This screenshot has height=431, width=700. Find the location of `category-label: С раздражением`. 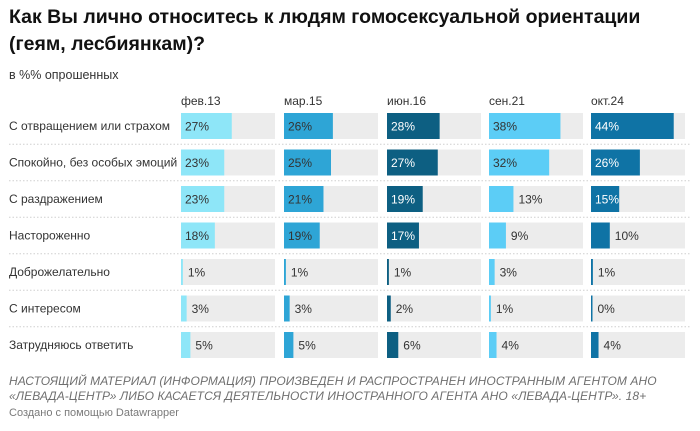

category-label: С раздражением is located at coordinates (56, 199).